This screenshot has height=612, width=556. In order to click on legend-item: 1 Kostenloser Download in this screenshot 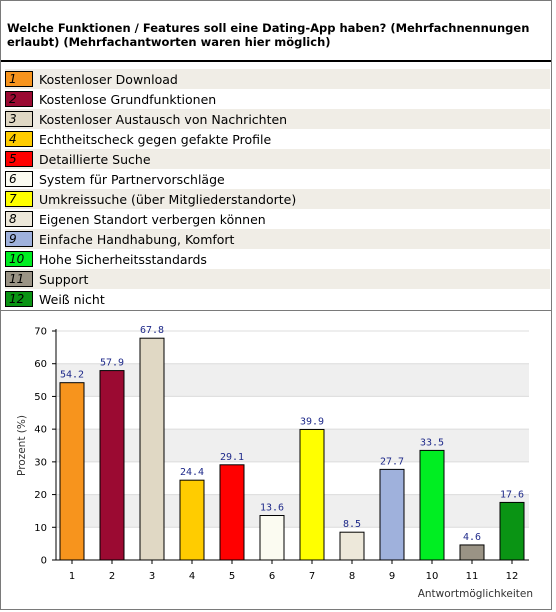, I will do `click(277, 79)`.